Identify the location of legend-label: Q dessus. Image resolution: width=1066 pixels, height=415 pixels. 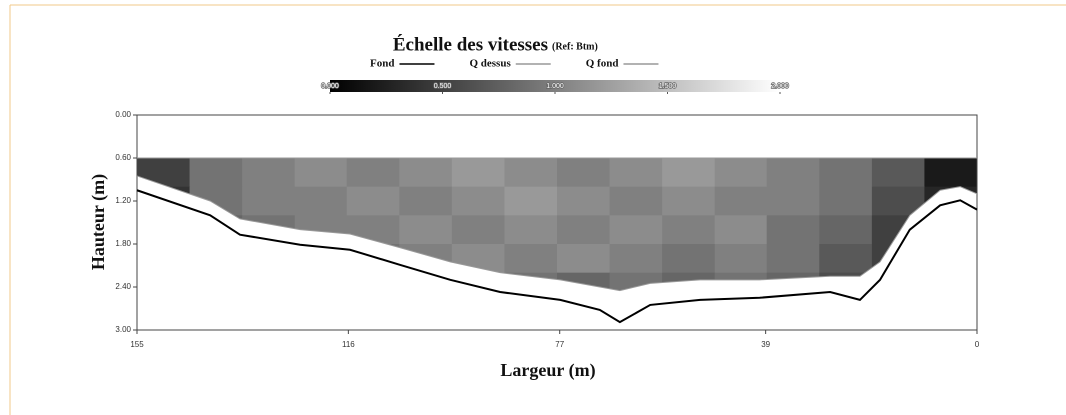
(490, 64).